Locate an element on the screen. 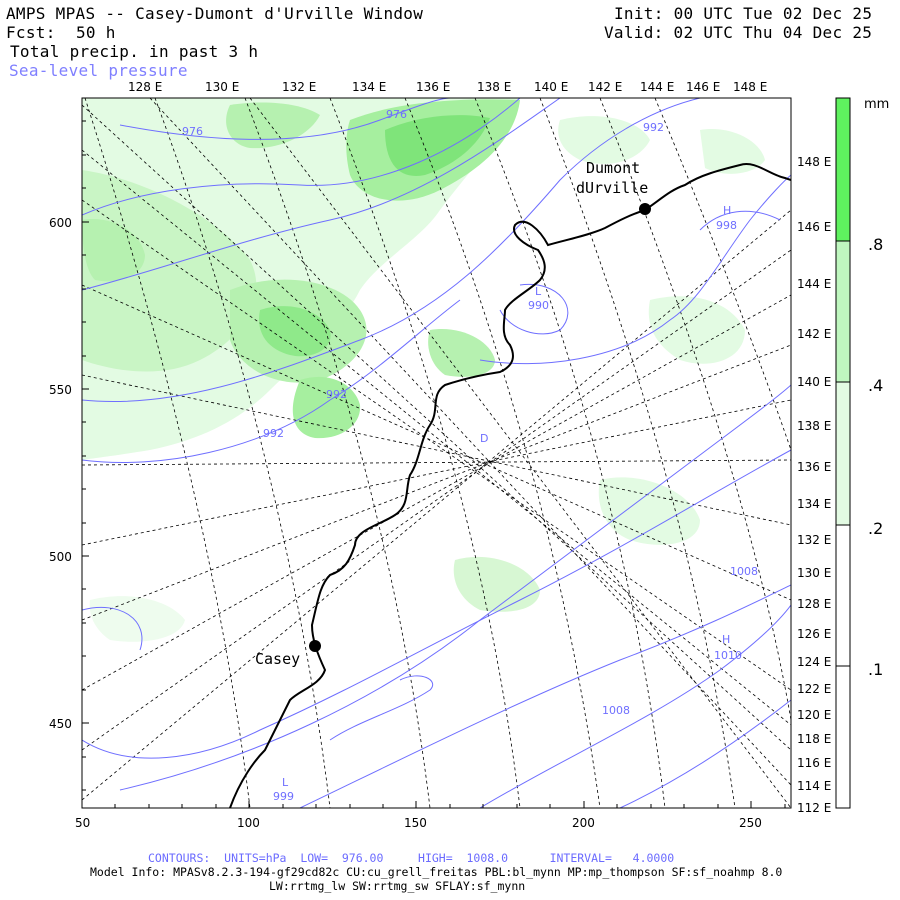 The width and height of the screenshot is (900, 900). dumont-durville-marker is located at coordinates (645, 209).